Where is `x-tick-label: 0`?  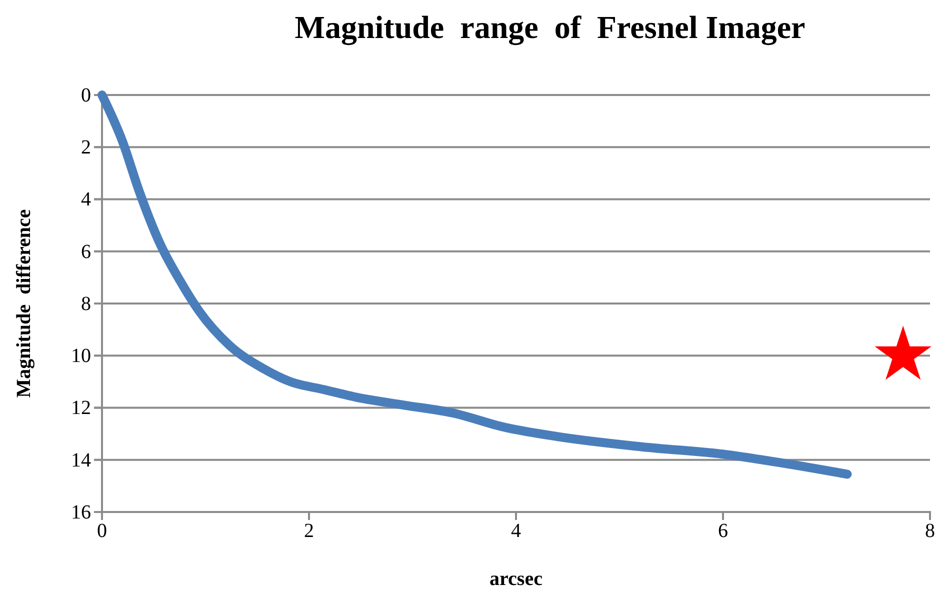 x-tick-label: 0 is located at coordinates (102, 531).